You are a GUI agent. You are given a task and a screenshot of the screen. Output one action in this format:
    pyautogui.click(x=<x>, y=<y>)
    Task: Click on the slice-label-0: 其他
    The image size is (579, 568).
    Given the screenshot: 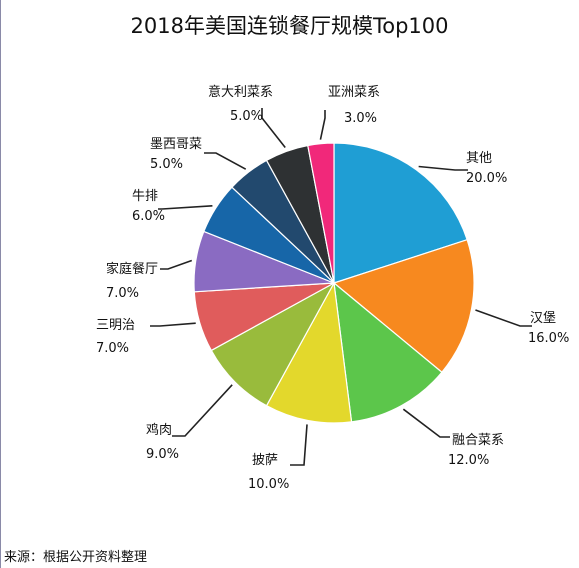 What is the action you would take?
    pyautogui.click(x=479, y=158)
    